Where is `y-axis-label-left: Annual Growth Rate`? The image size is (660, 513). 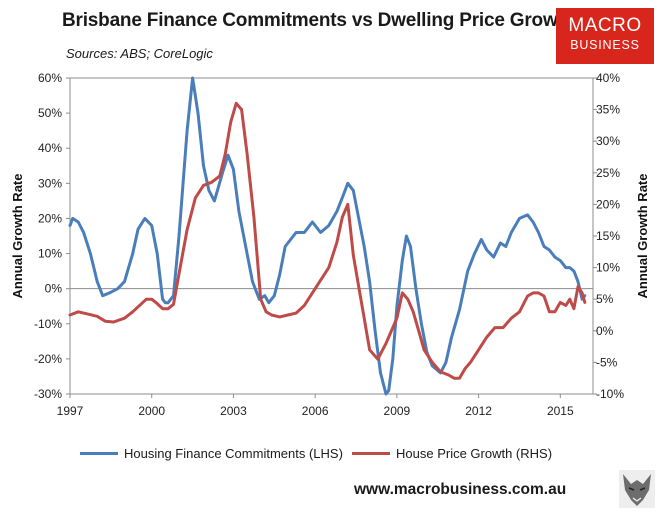
y-axis-label-left: Annual Growth Rate is located at coordinates (17, 236).